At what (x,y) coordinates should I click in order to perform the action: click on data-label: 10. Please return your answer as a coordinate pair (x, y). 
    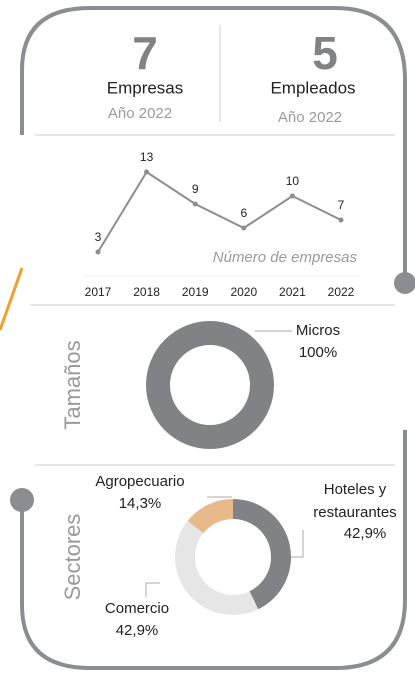
    Looking at the image, I should click on (293, 181).